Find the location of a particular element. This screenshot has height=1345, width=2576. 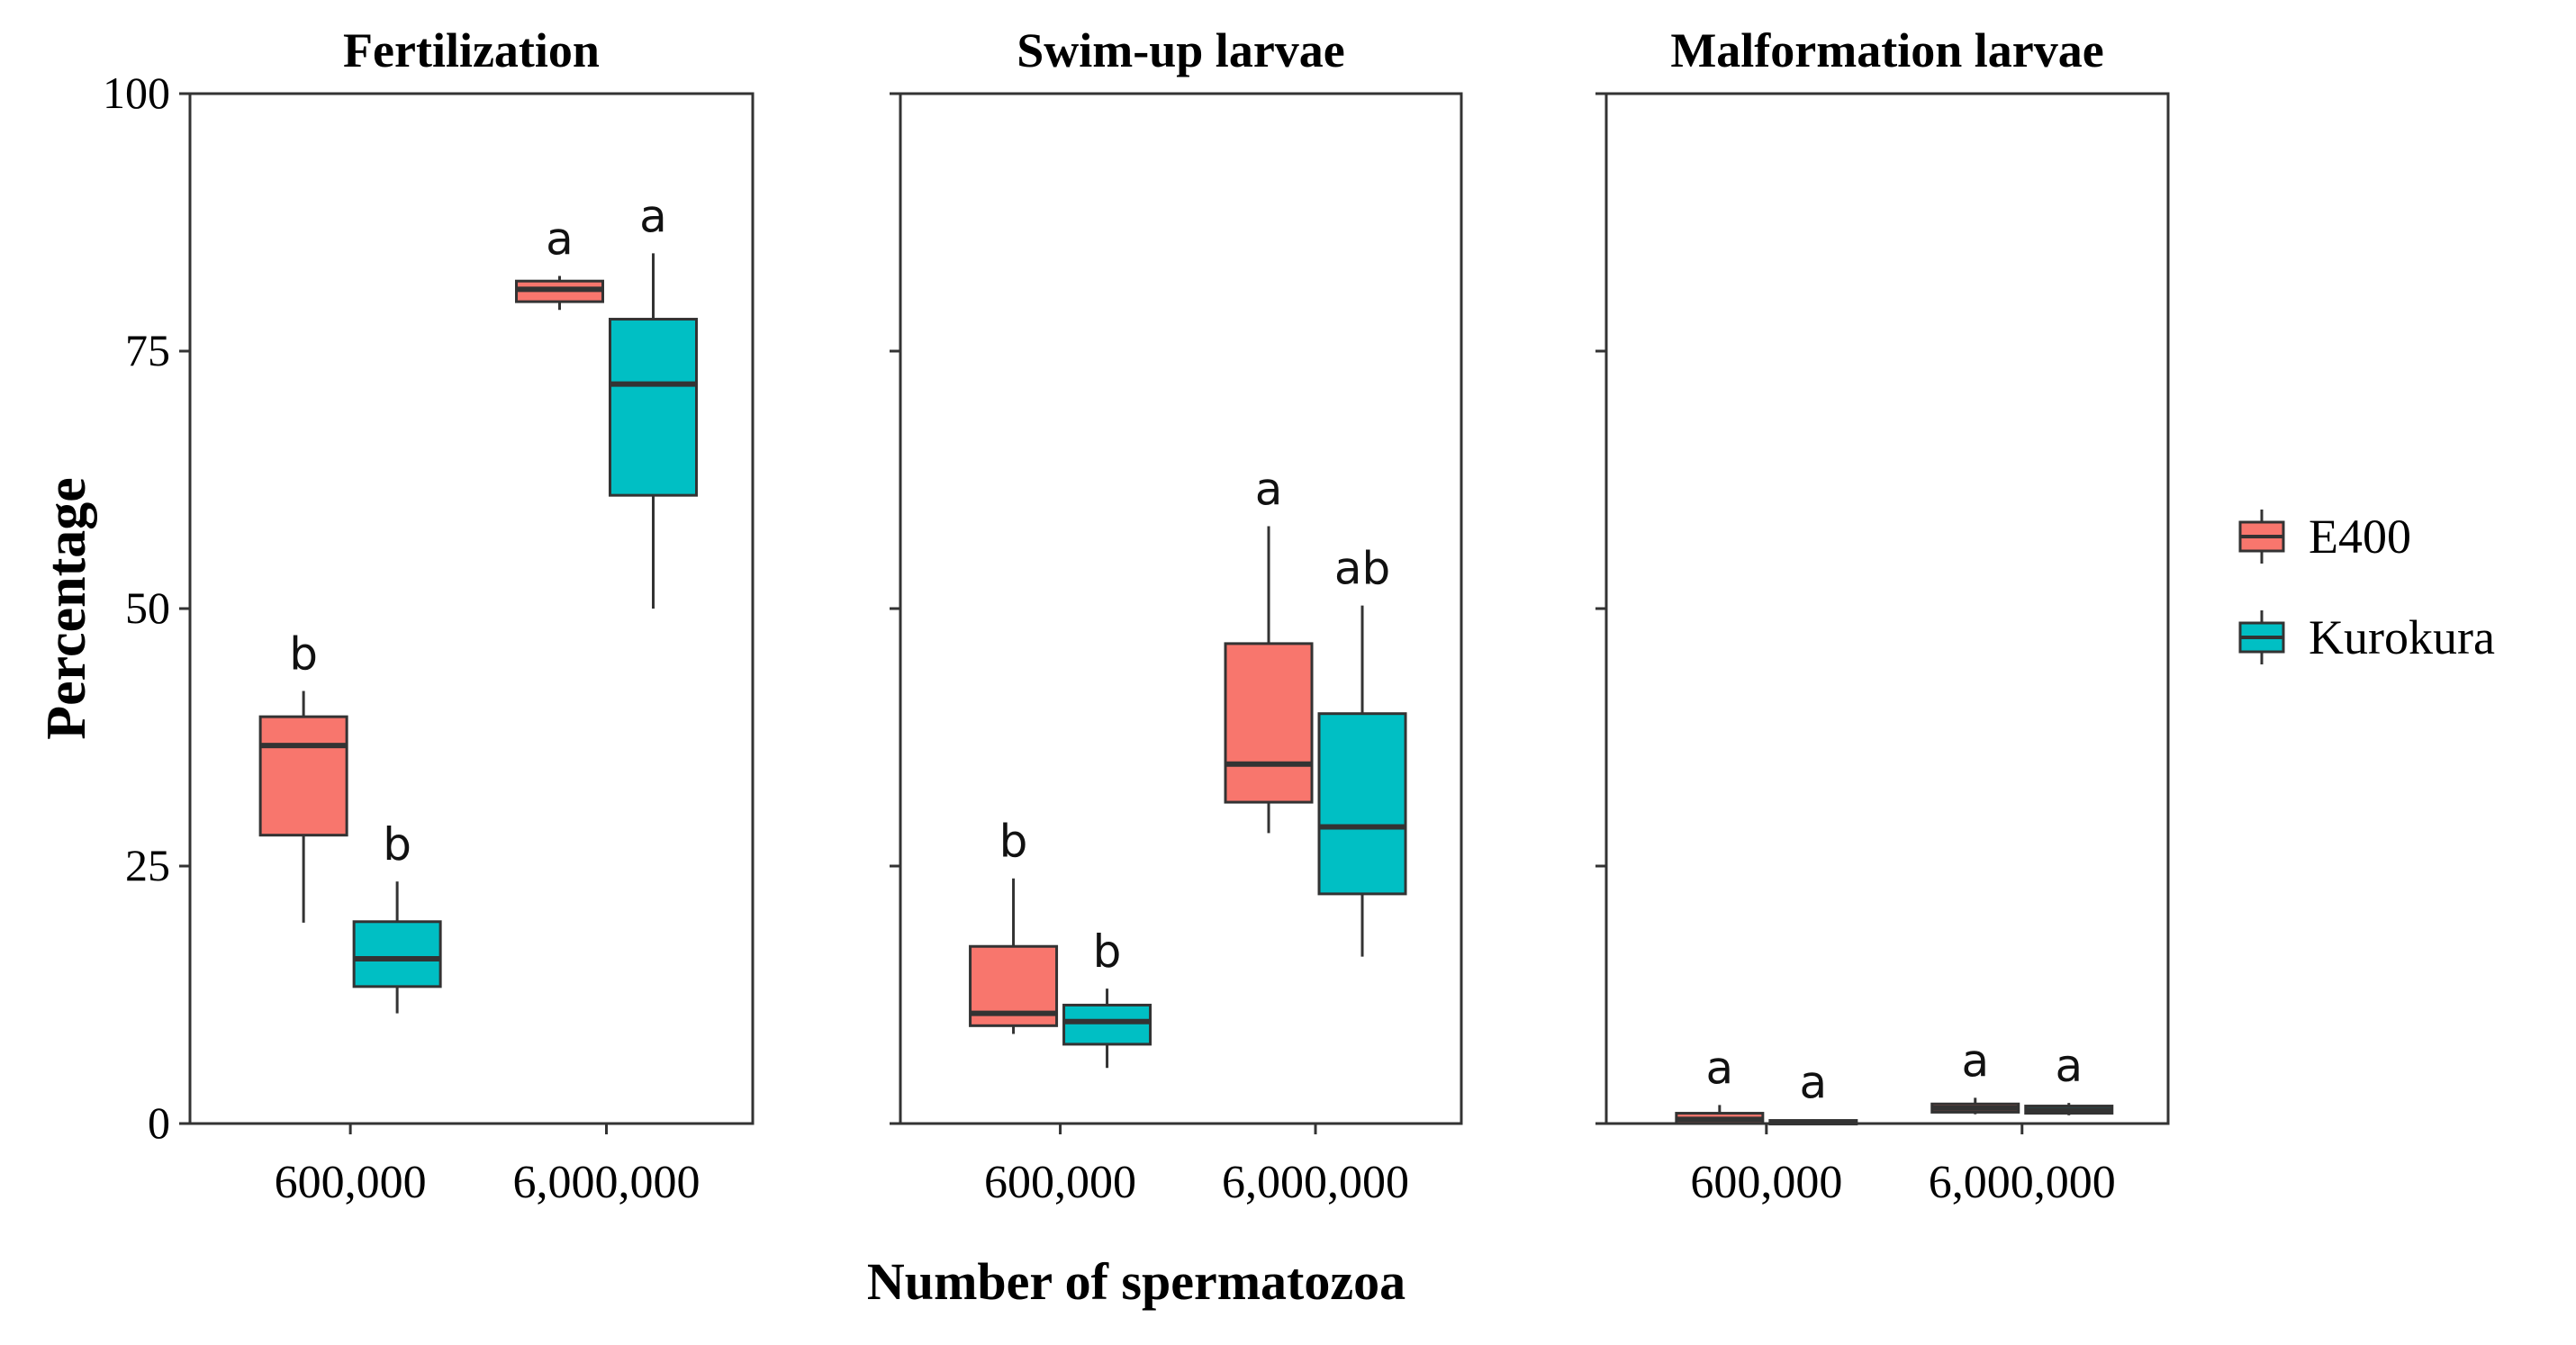

box-3-kurokura-1-sig-label: a is located at coordinates (1814, 1082).